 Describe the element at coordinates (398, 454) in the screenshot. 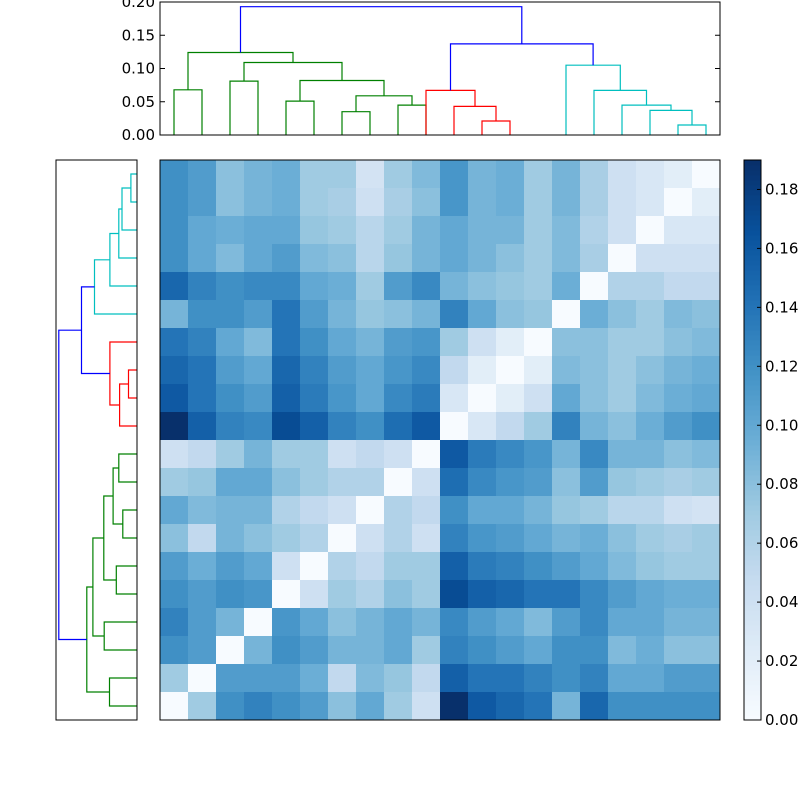

I see `heatmap-cell-r10-c8` at that location.